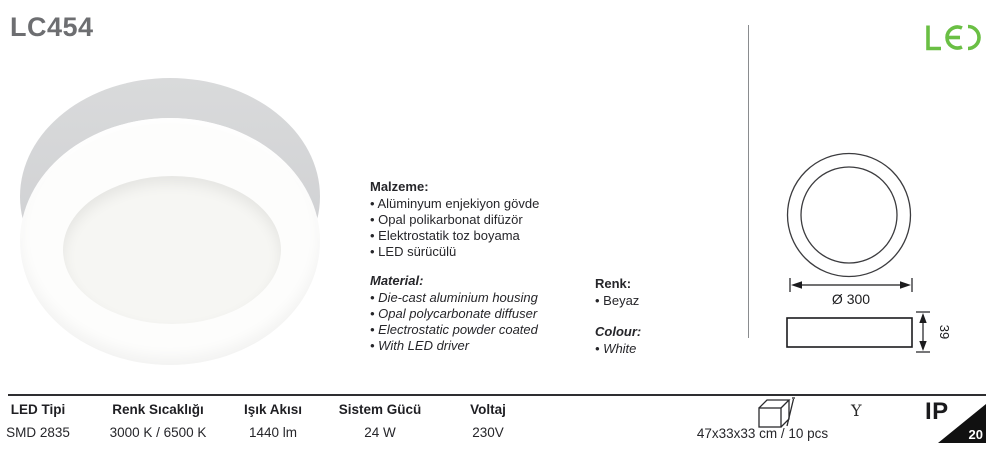  Describe the element at coordinates (851, 299) in the screenshot. I see `diameter-dimension-label: Ø 300` at that location.